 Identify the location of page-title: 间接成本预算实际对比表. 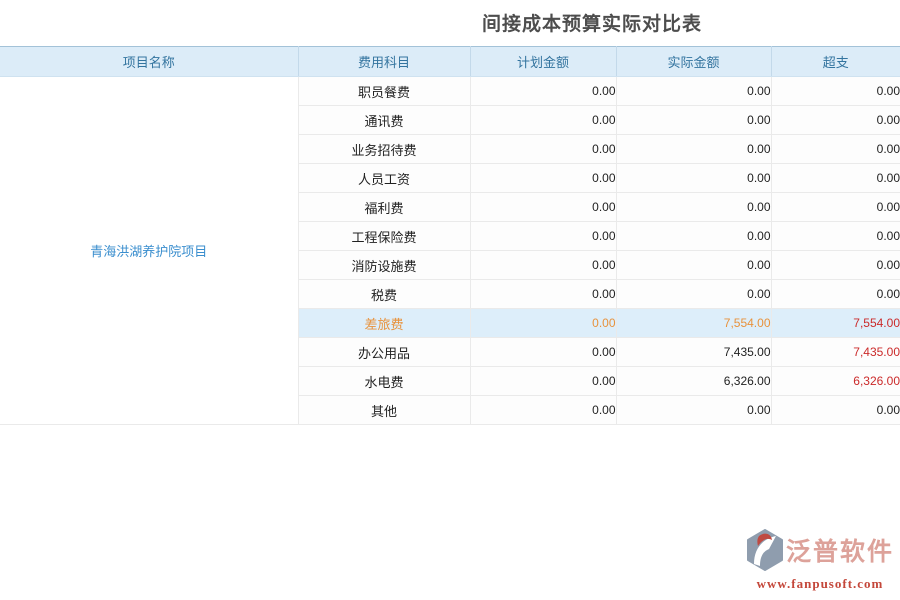
(591, 24).